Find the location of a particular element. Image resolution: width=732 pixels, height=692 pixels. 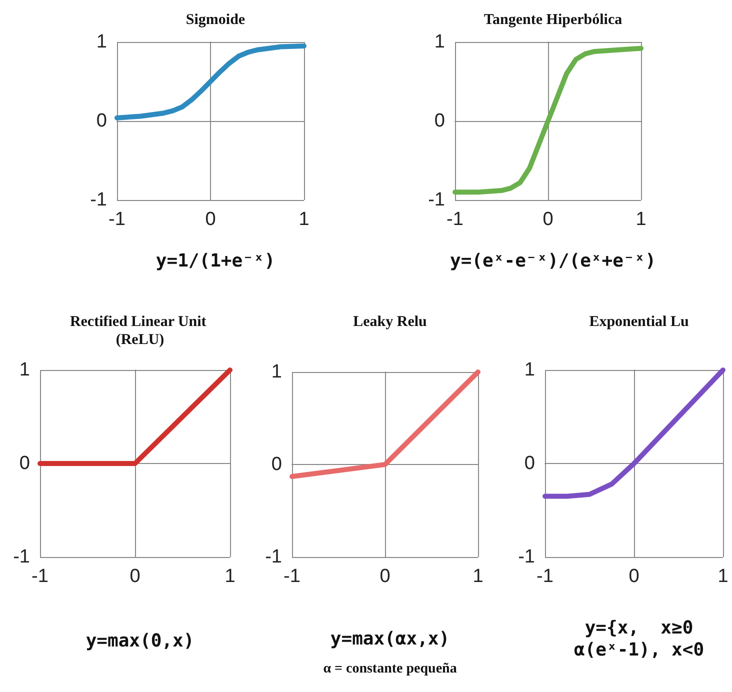

chart-title: Exponential Lu is located at coordinates (639, 322).